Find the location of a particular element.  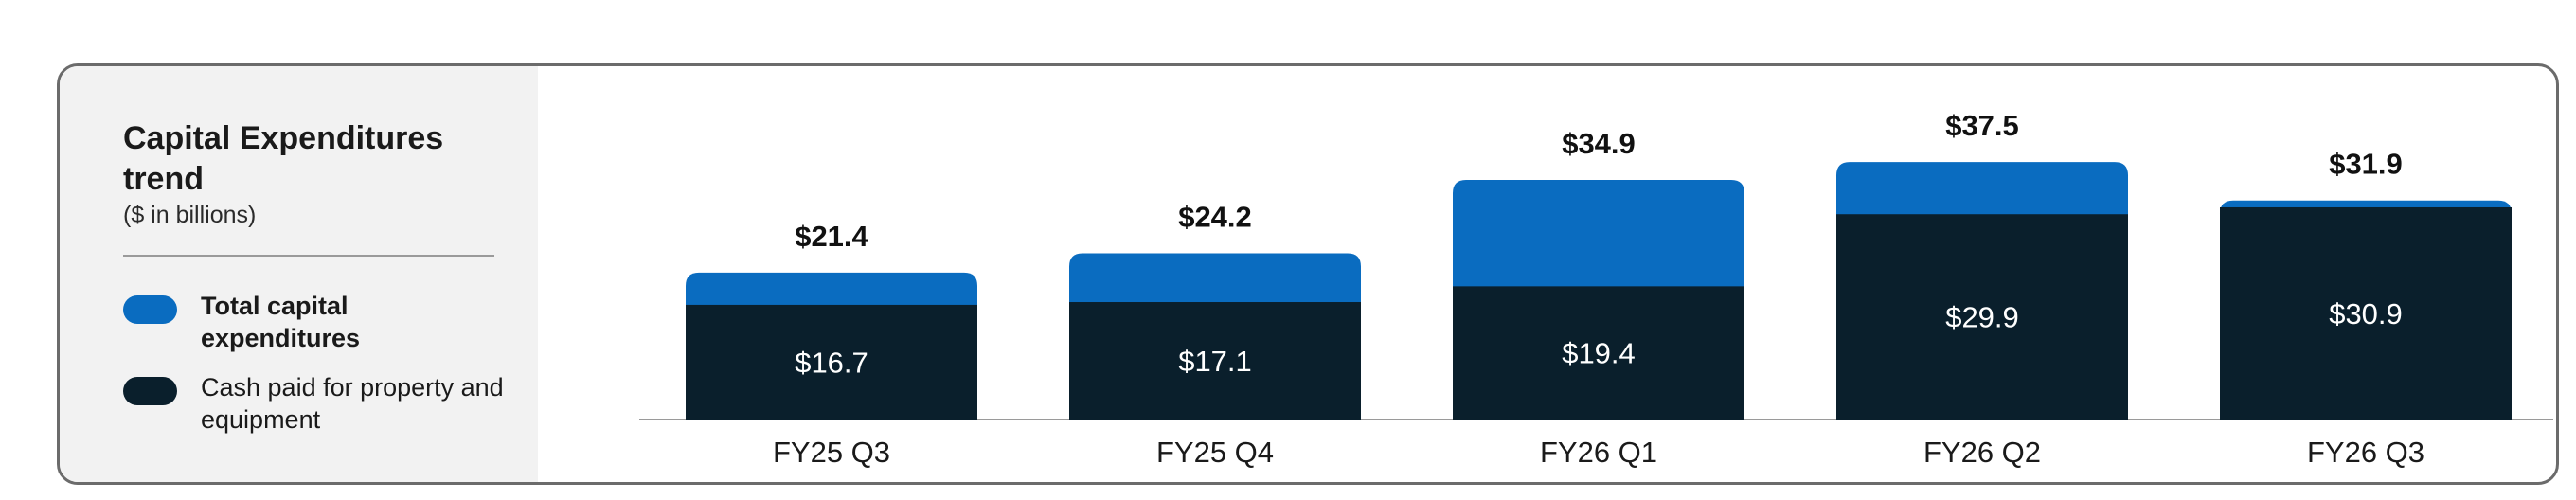

legend-item-cash-paid: Cash paid for property and equipment is located at coordinates (322, 405).